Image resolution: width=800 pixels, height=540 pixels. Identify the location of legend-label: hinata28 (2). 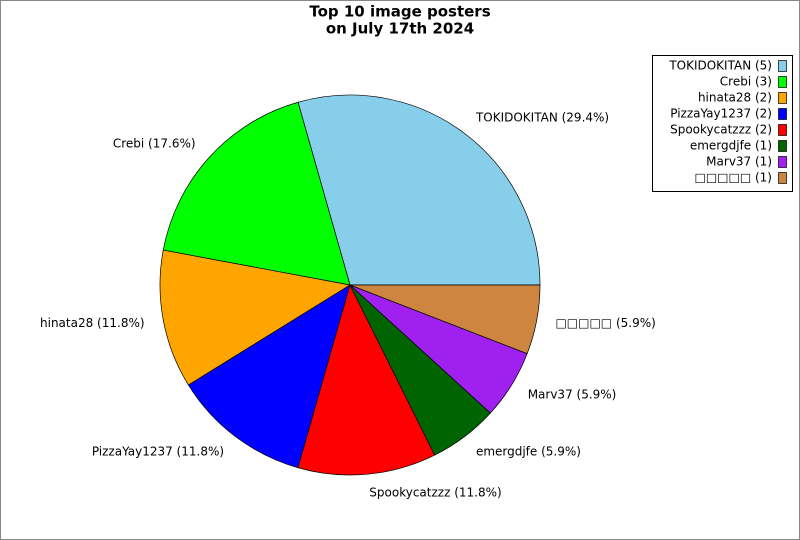
(735, 98).